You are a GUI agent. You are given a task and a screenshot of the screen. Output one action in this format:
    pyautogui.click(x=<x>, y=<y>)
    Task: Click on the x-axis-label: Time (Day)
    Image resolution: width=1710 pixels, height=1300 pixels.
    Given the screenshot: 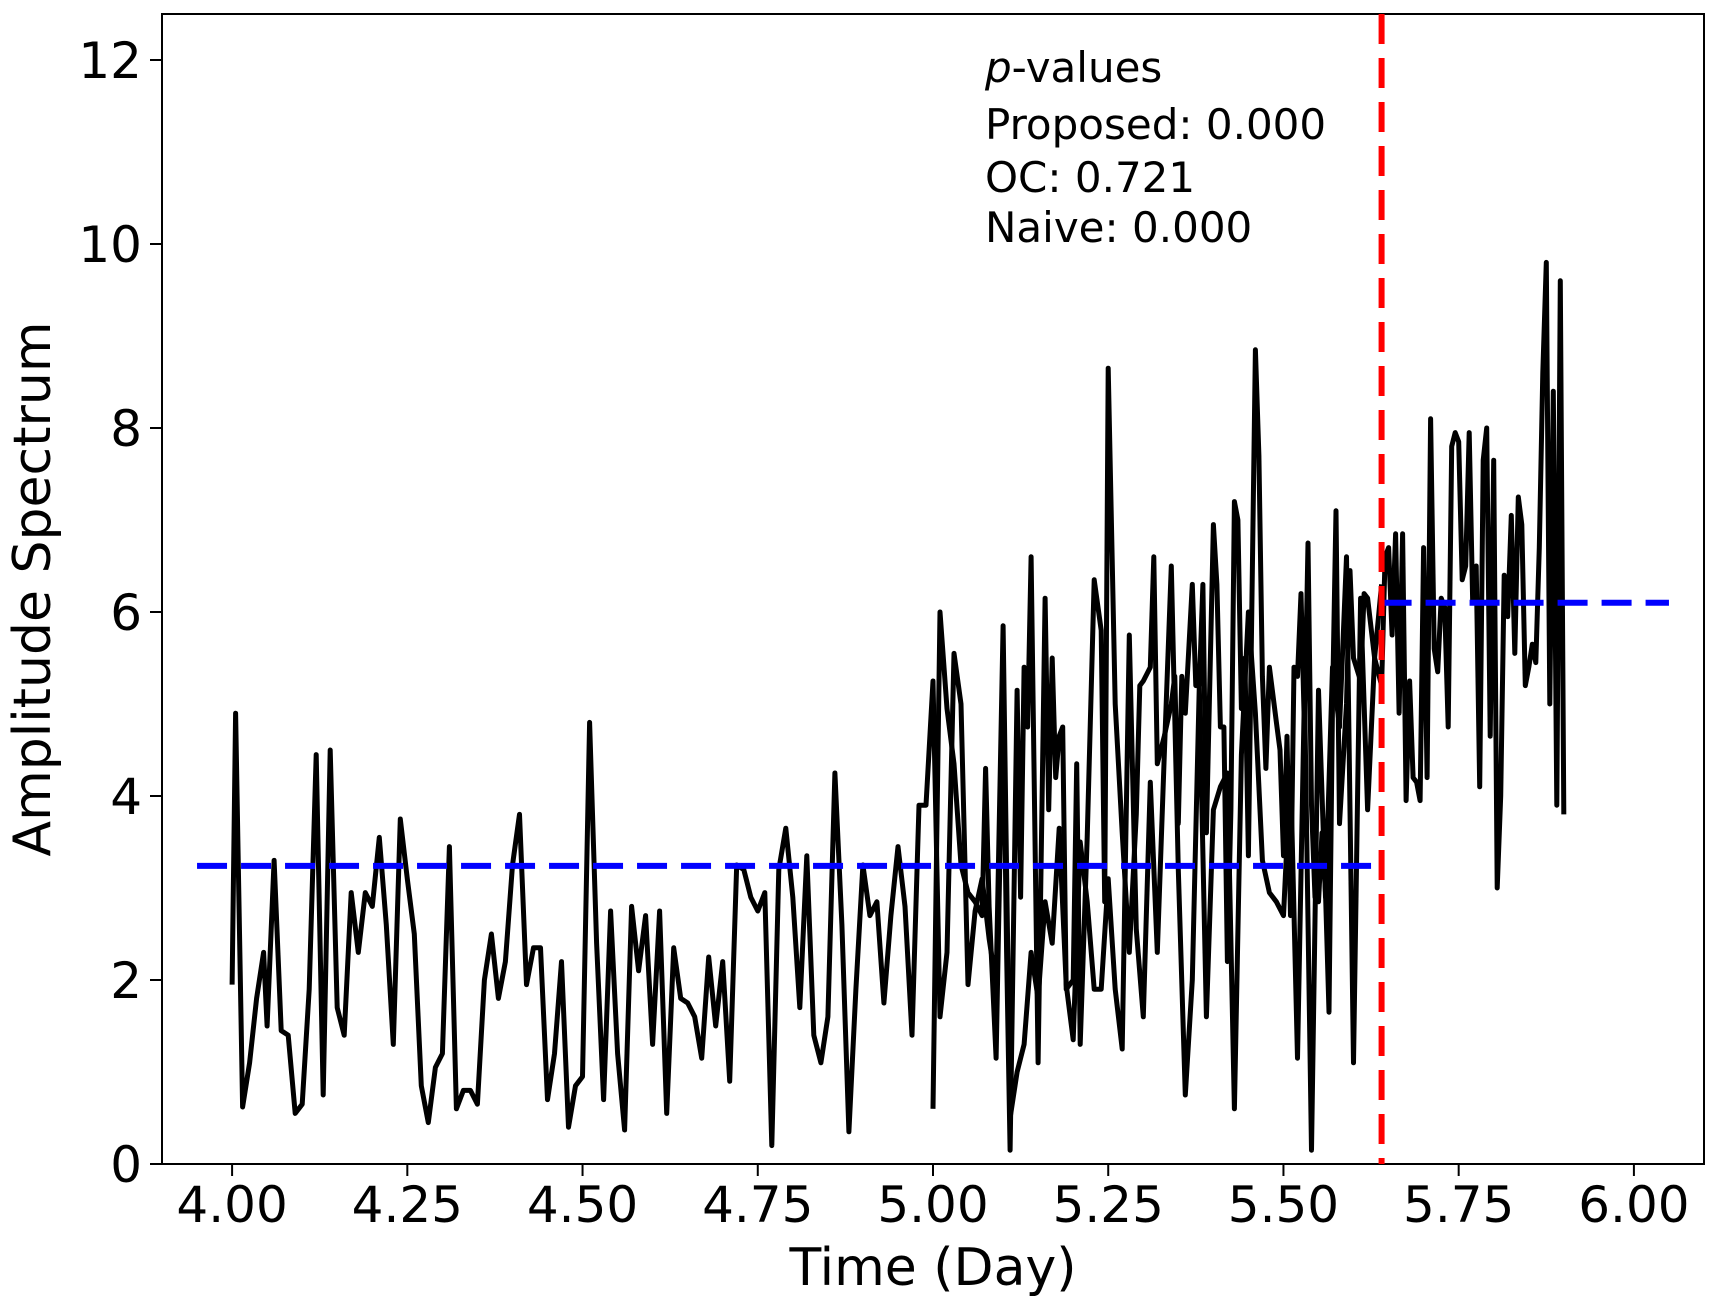 What is the action you would take?
    pyautogui.click(x=932, y=1268)
    